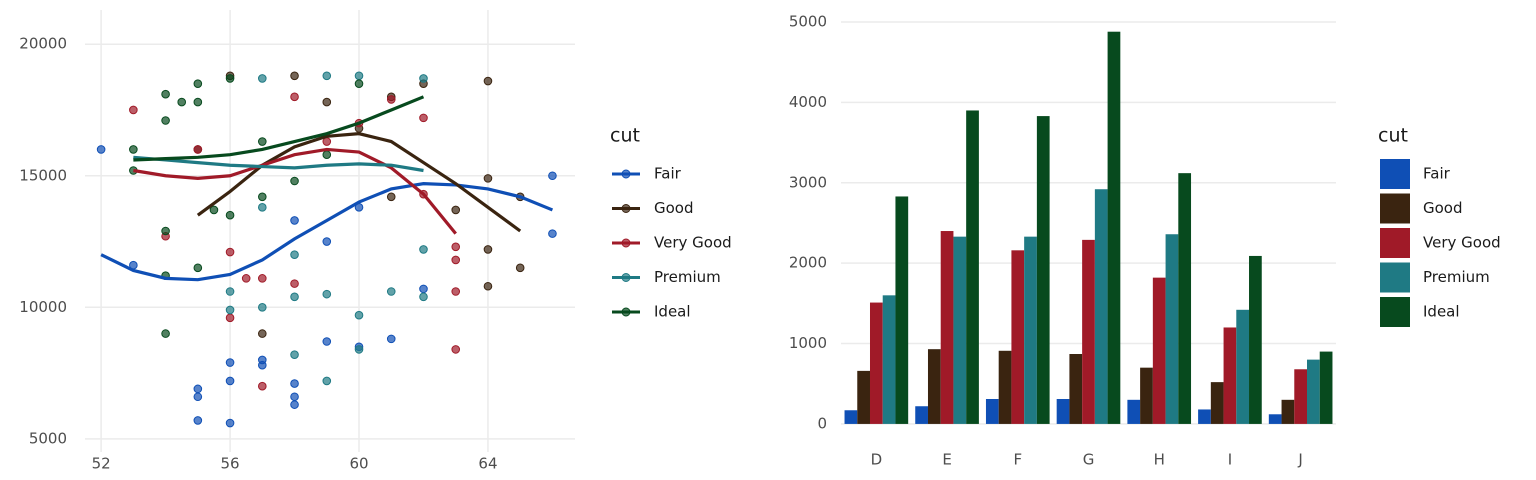 Image resolution: width=1536 pixels, height=480 pixels. What do you see at coordinates (808, 263) in the screenshot?
I see `y-tick-label: 2000` at bounding box center [808, 263].